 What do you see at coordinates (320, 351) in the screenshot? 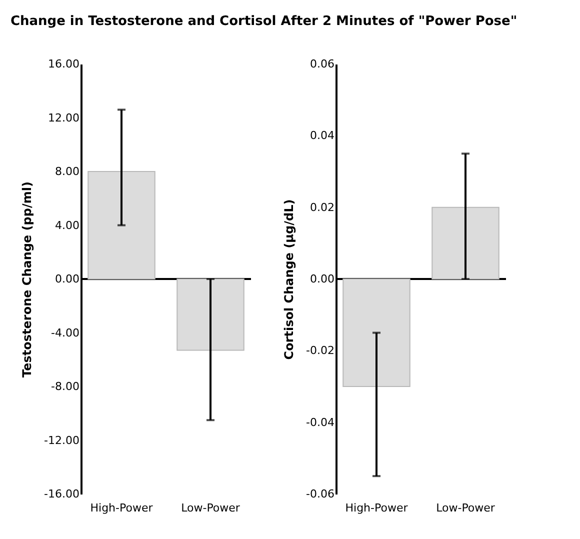
I see `y-tick-label: -0.02` at bounding box center [320, 351].